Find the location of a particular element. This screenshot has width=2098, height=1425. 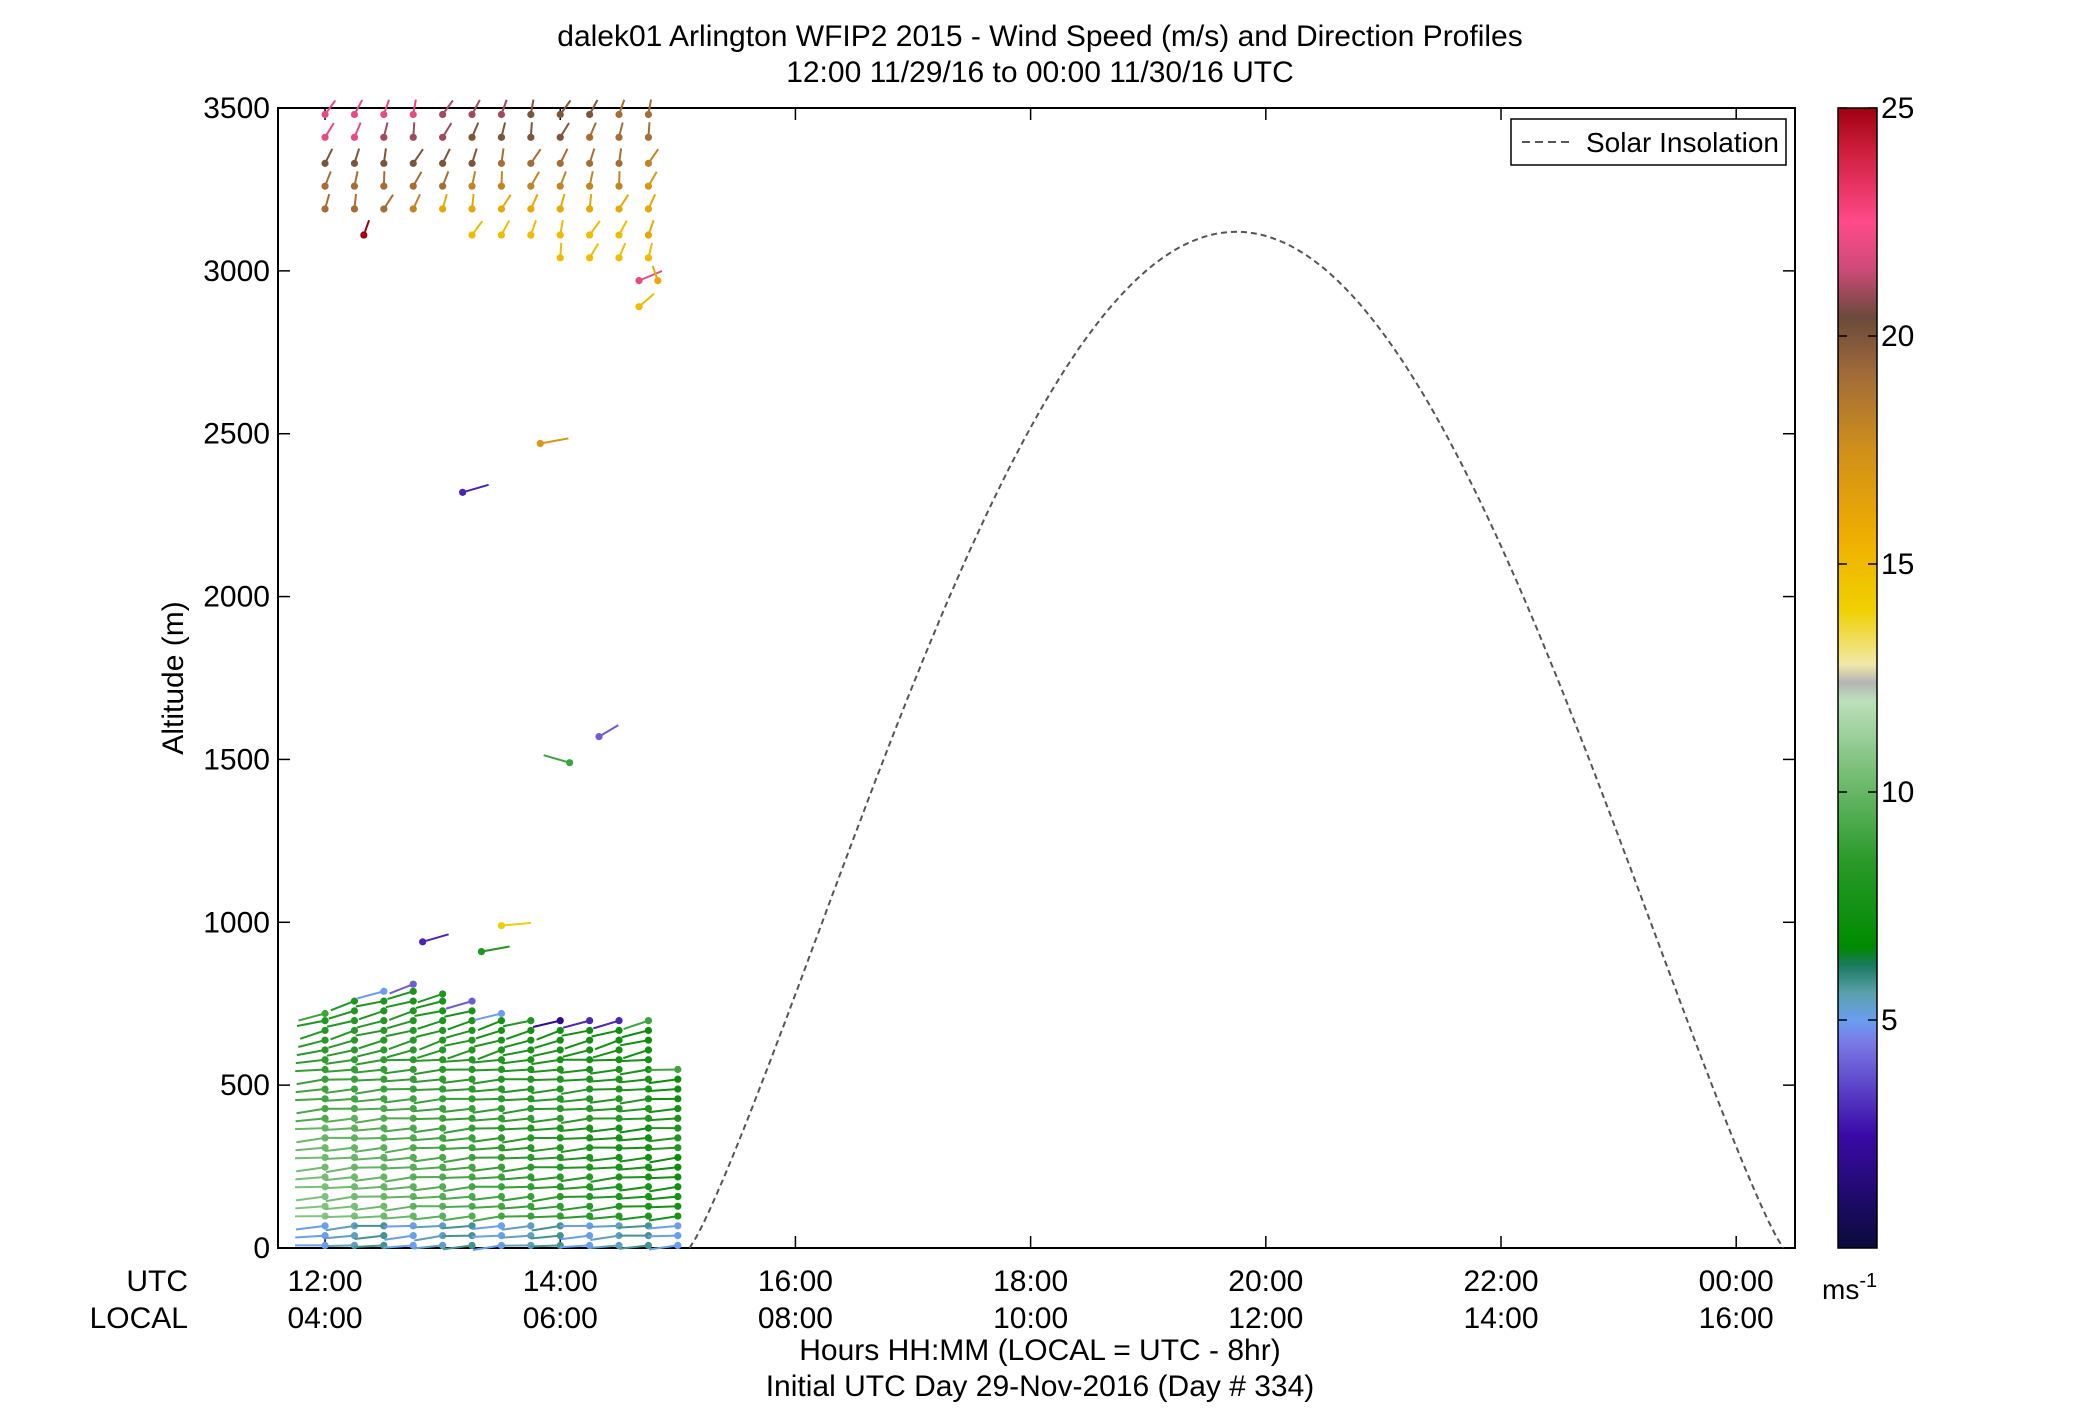

wind-barb-layer is located at coordinates (488, 675).